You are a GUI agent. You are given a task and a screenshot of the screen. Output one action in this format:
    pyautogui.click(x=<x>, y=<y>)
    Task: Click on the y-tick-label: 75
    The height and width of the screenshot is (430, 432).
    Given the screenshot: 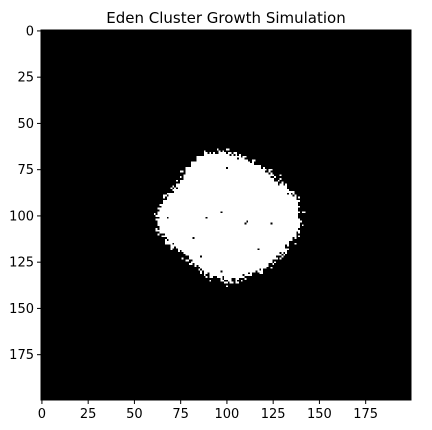 What is the action you would take?
    pyautogui.click(x=25, y=170)
    